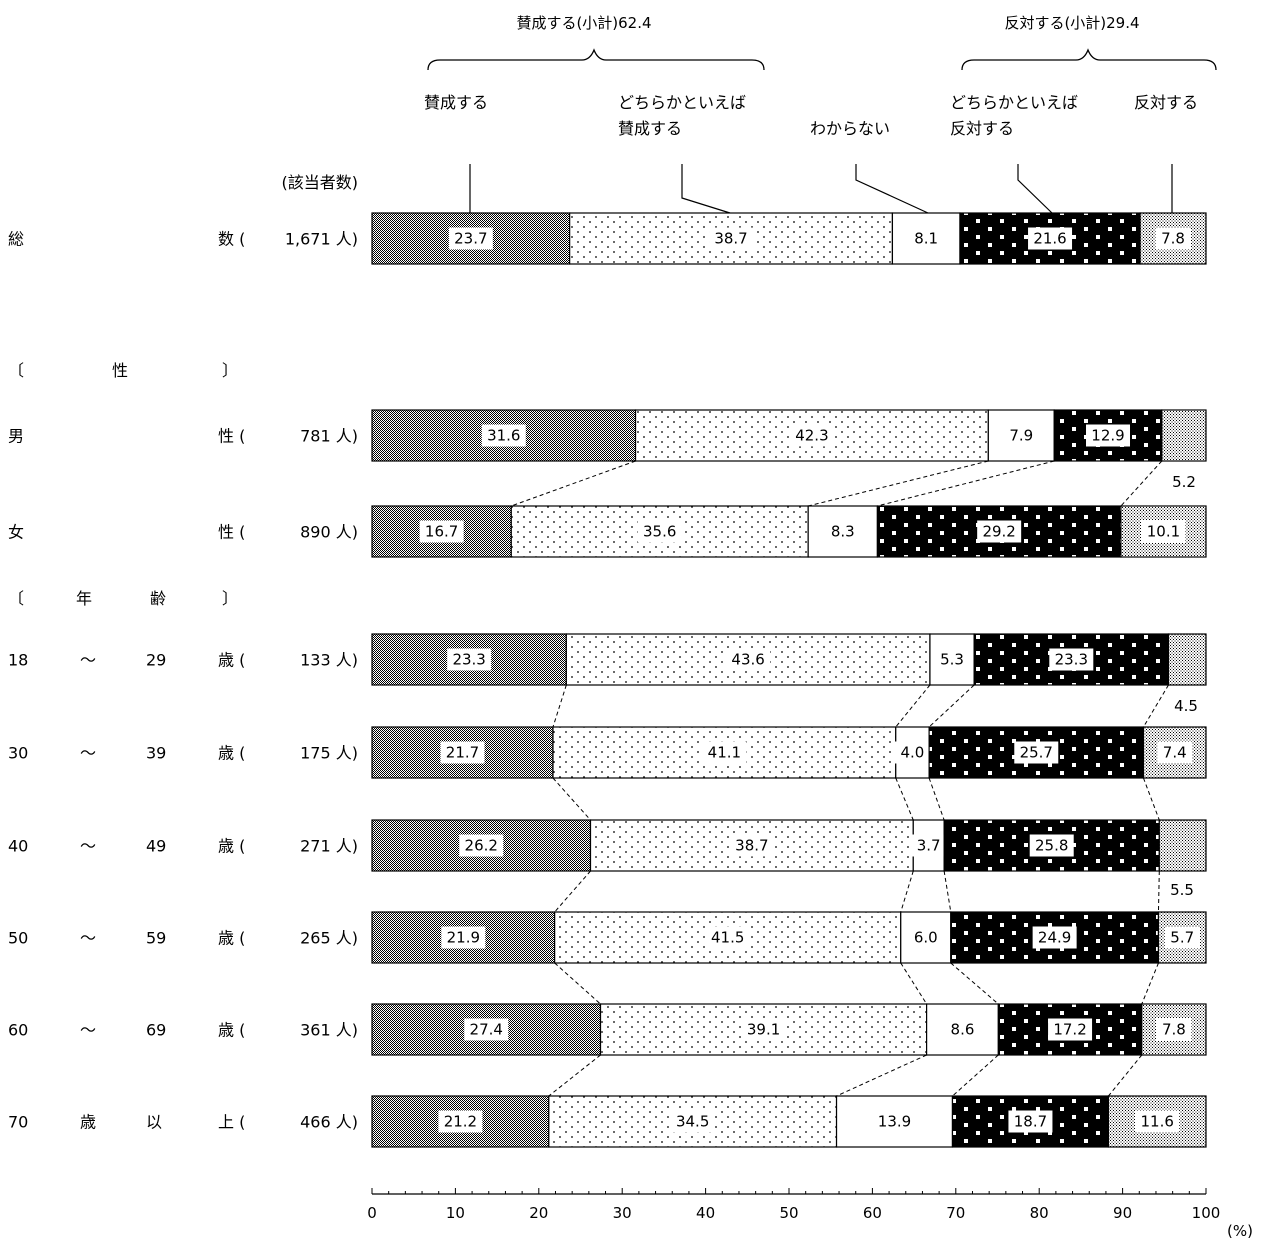 This screenshot has height=1241, width=1269. Describe the element at coordinates (850, 128) in the screenshot. I see `legend-label-dont-know: わからない` at that location.